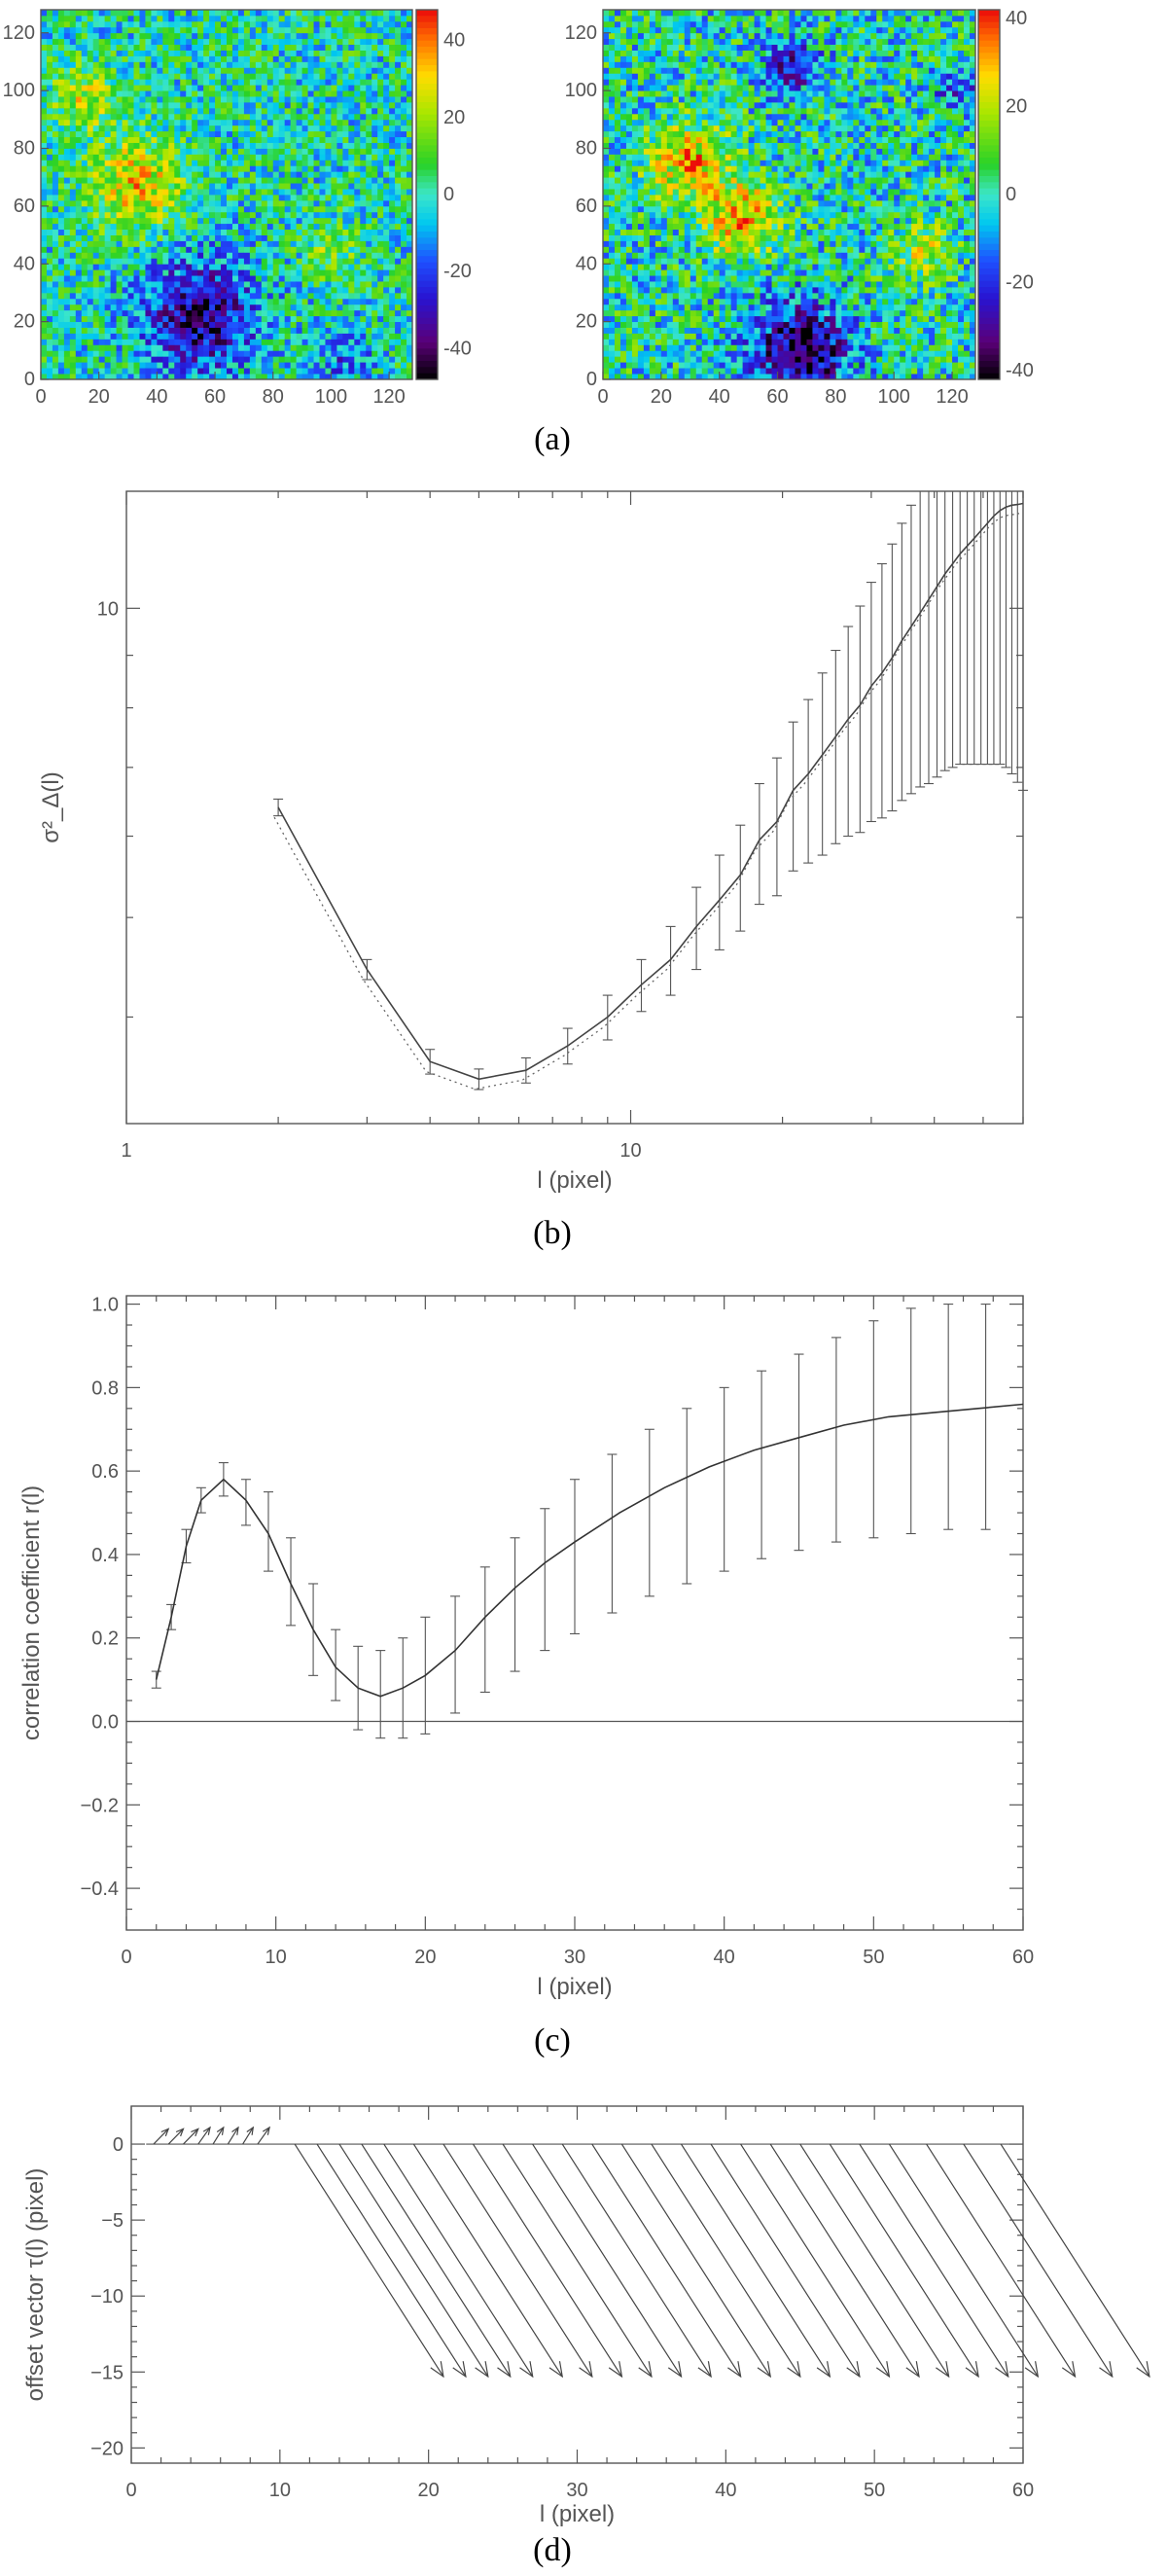 The image size is (1167, 2576). I want to click on colorbar-segment, so click(427, 130).